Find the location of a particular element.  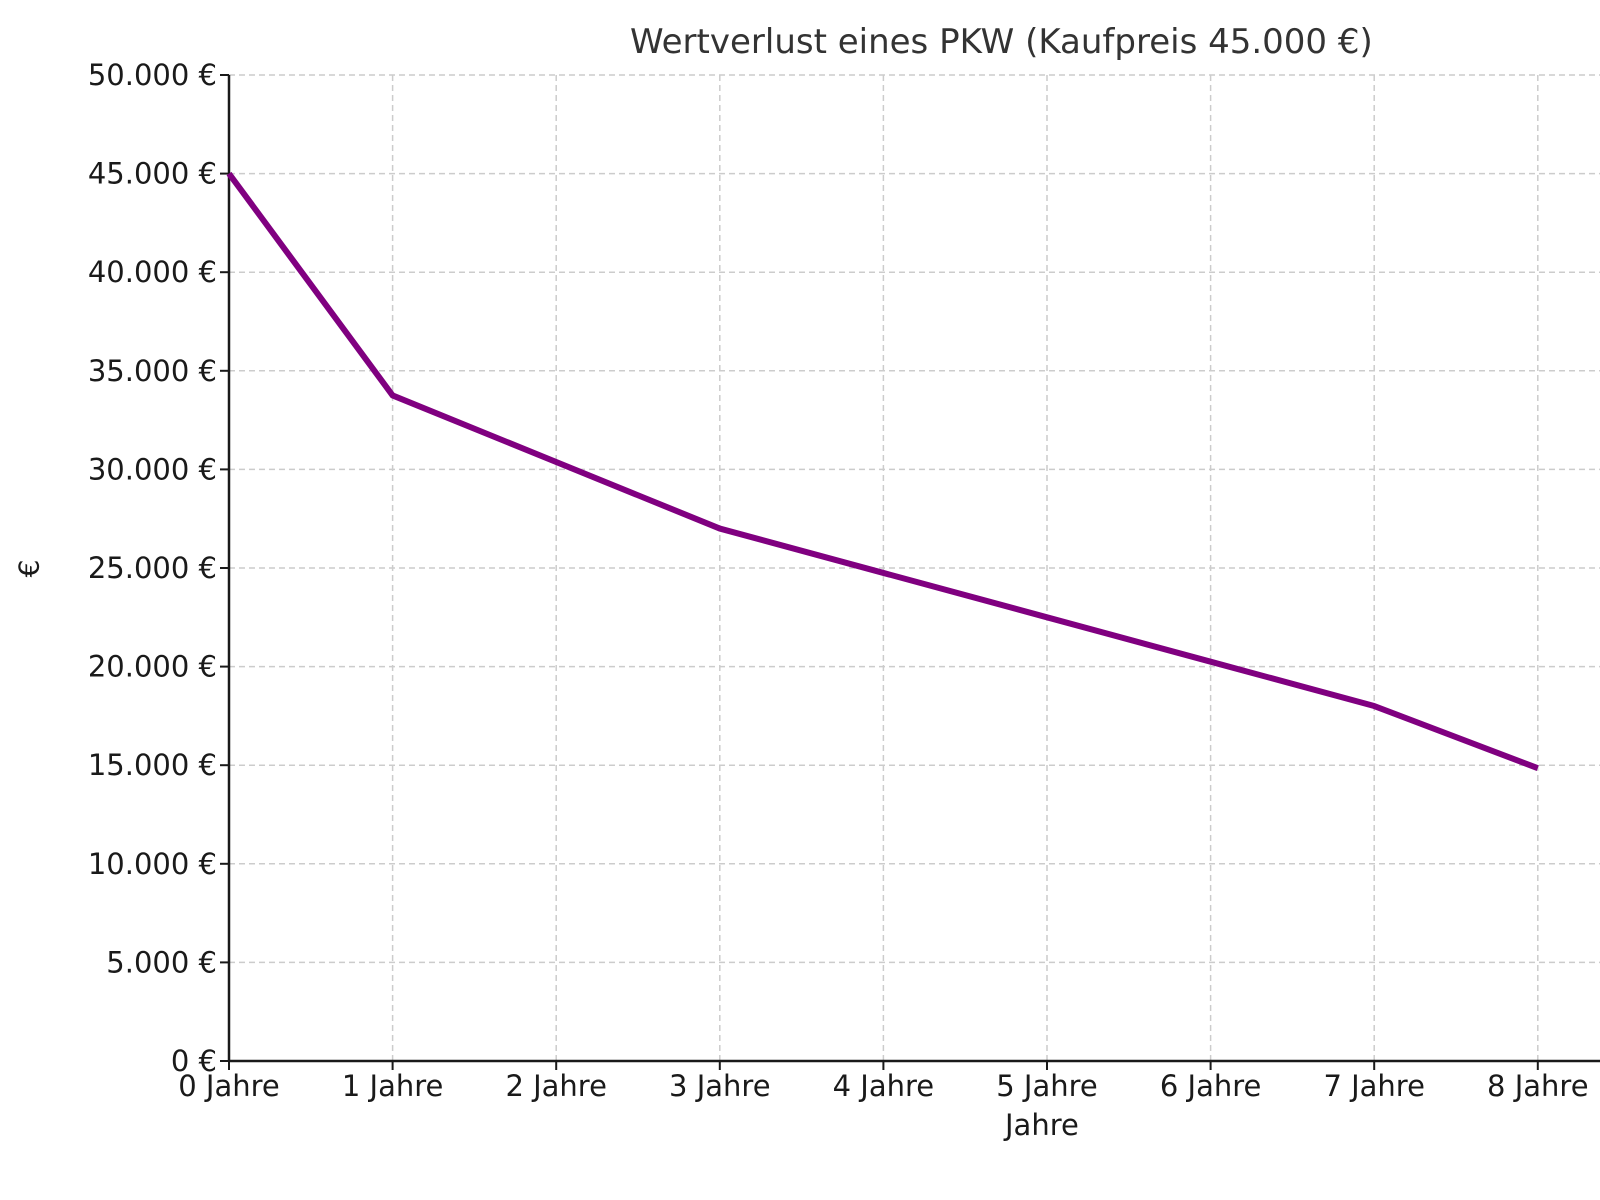

x-tick-label: 0 Jahre is located at coordinates (229, 1086).